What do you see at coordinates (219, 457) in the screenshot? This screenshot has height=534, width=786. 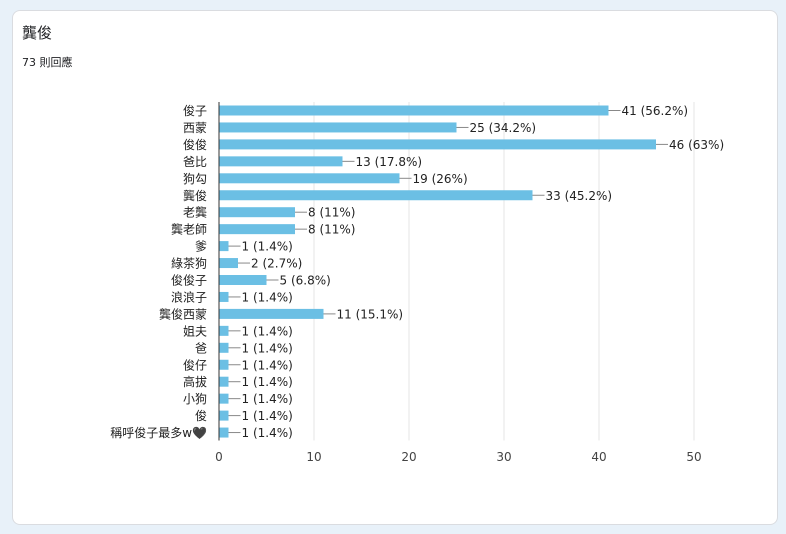 I see `x-tick-label: 0` at bounding box center [219, 457].